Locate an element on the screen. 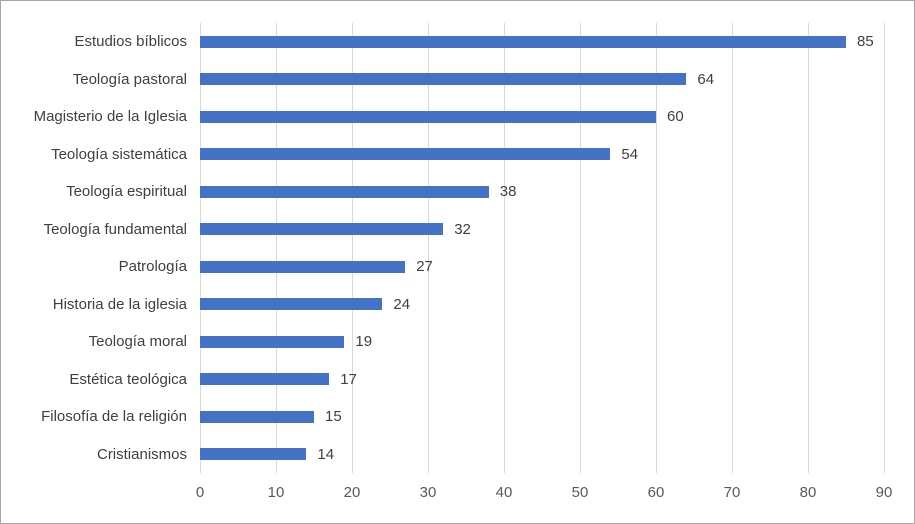  bar-row: 38 is located at coordinates (542, 192).